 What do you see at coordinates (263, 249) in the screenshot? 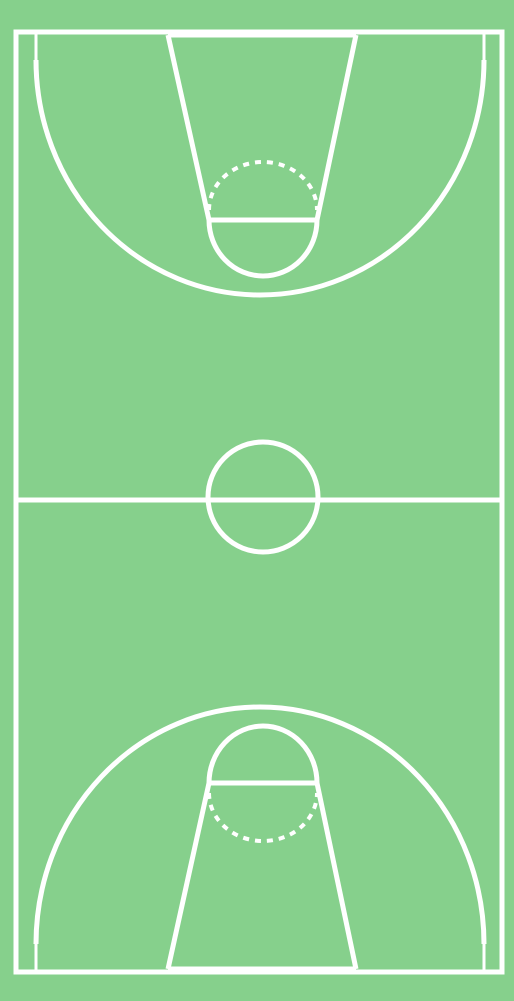
I see `top-free-throw-arc-solid` at bounding box center [263, 249].